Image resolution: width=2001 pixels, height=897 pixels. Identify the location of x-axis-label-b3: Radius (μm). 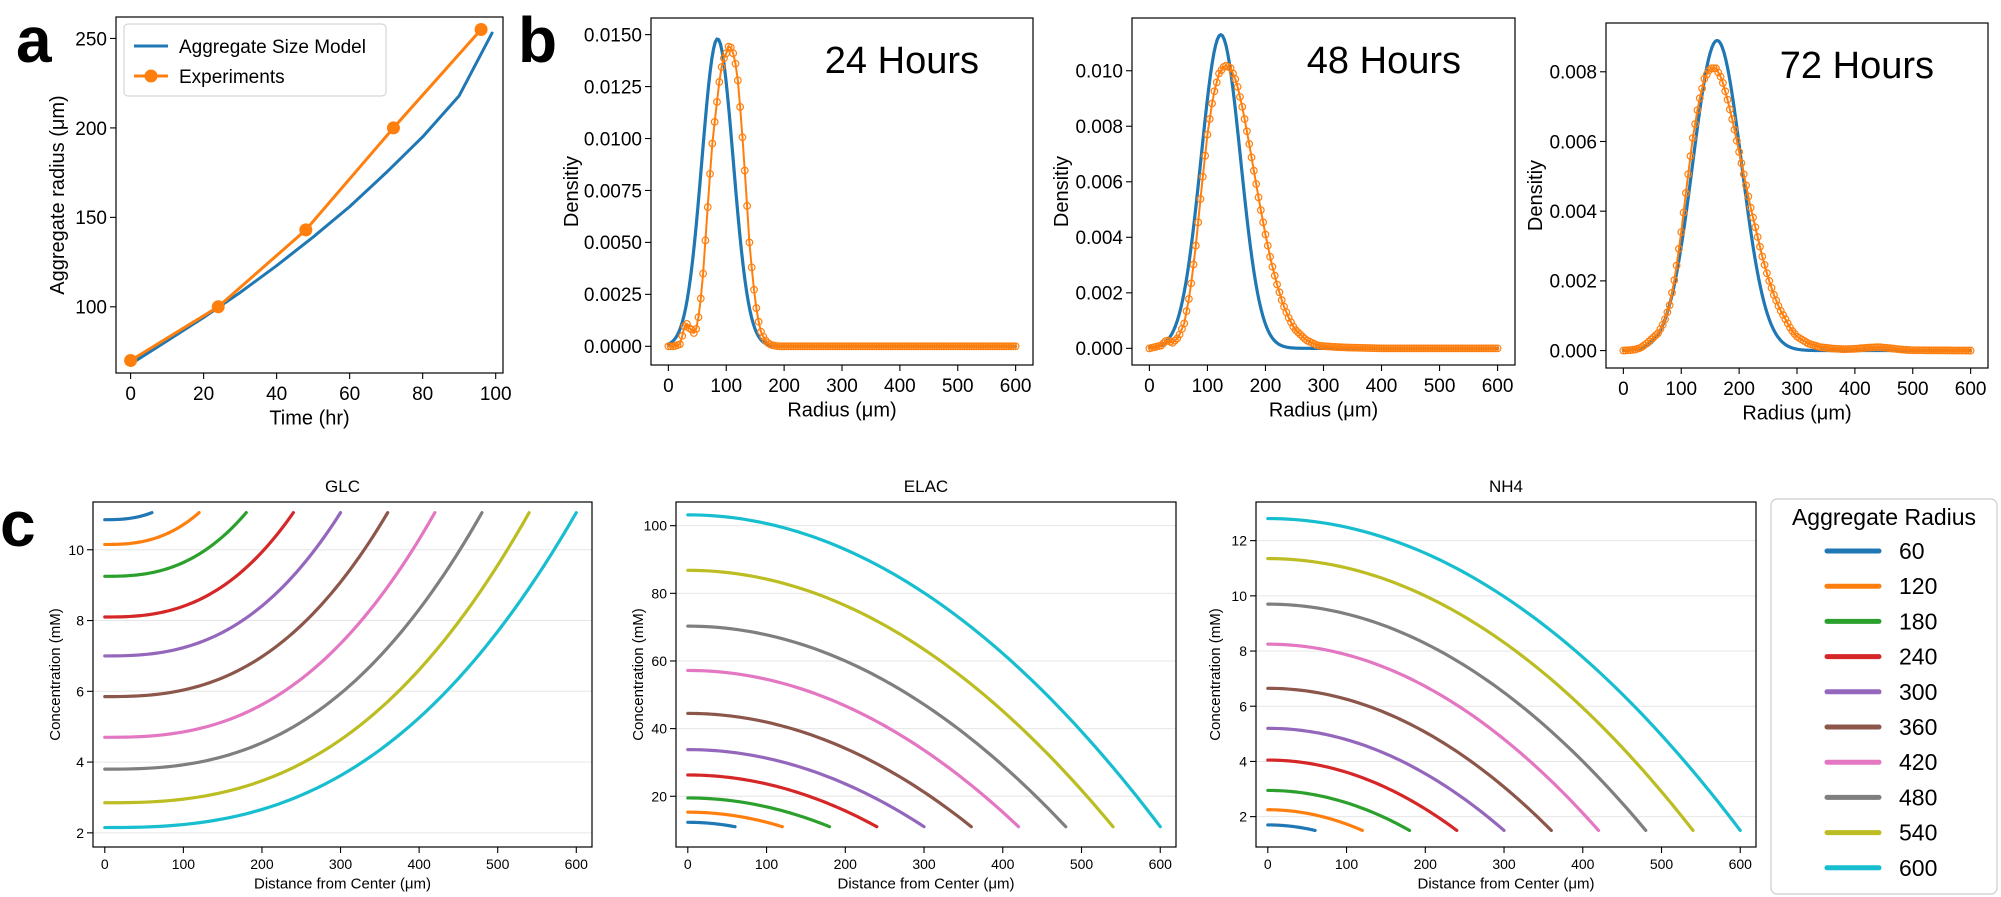
(1796, 414).